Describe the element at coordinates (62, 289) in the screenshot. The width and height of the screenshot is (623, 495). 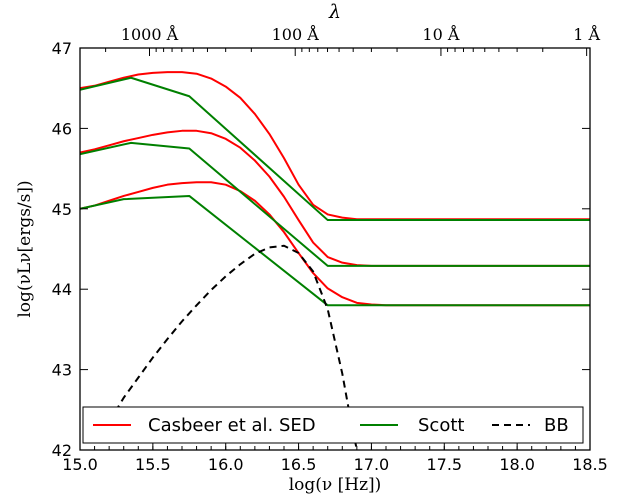
I see `y-tick-label: 44` at that location.